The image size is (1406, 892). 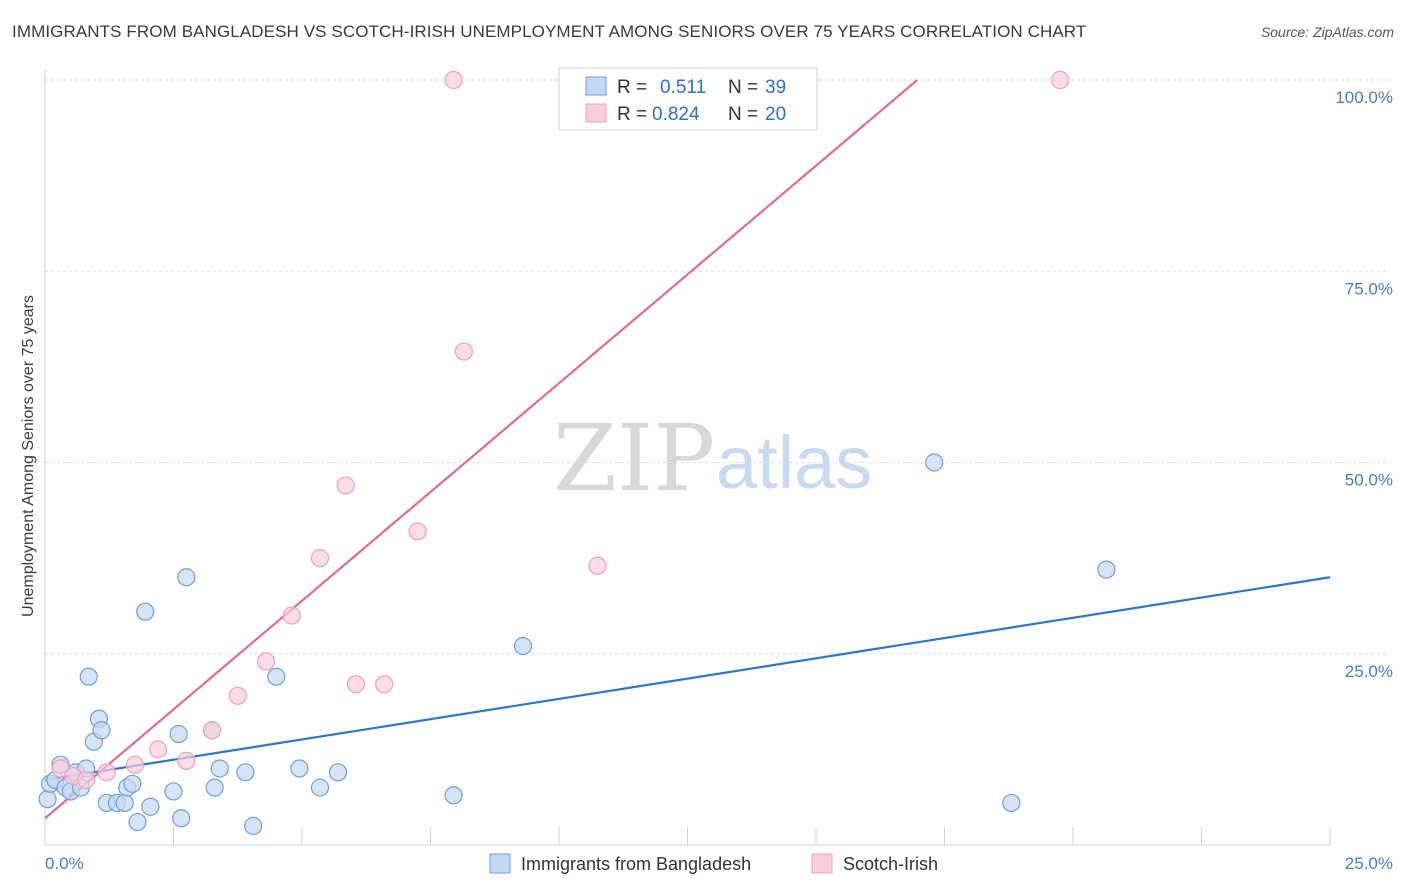 I want to click on watermark-atlas: atlas, so click(x=794, y=462).